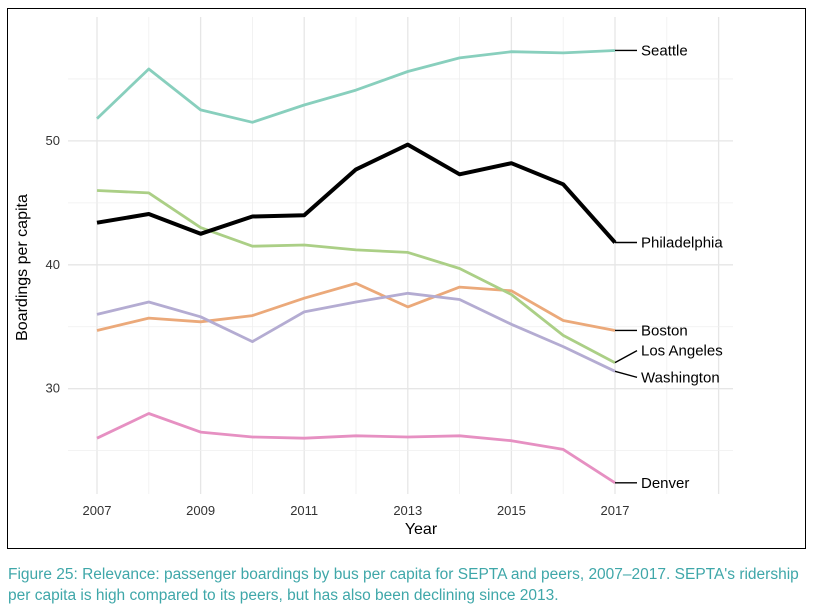  I want to click on x-tick-label: 2015, so click(511, 510).